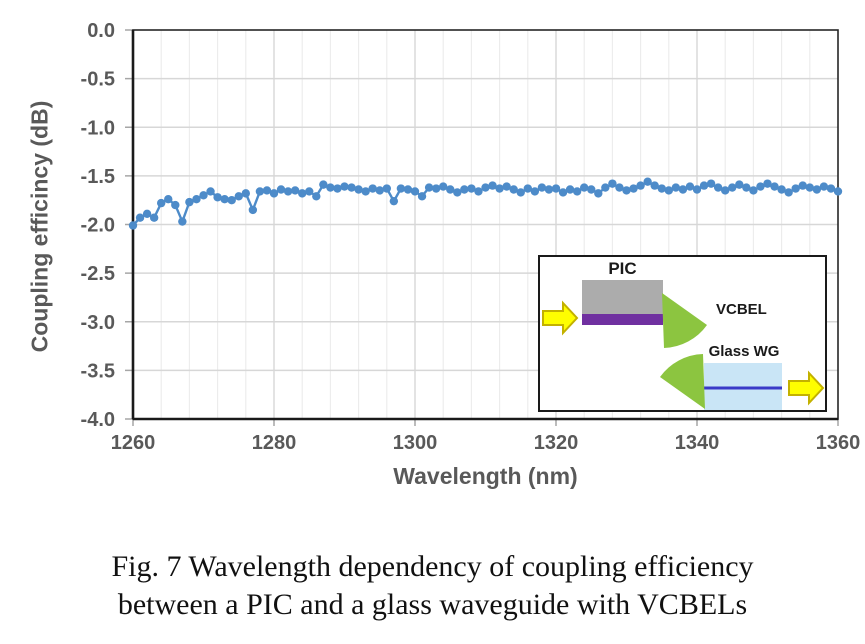 This screenshot has width=865, height=644. What do you see at coordinates (682, 381) in the screenshot?
I see `vcbel-mirror-lower-icon` at bounding box center [682, 381].